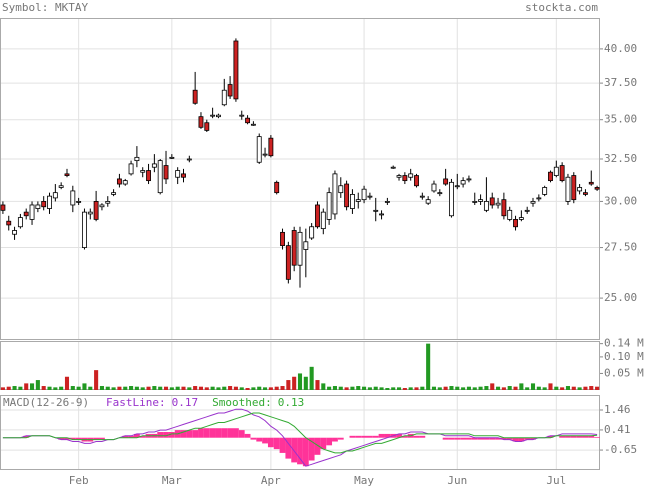 This screenshot has width=655, height=486. Describe the element at coordinates (620, 247) in the screenshot. I see `y-tick-label: 27.50` at that location.